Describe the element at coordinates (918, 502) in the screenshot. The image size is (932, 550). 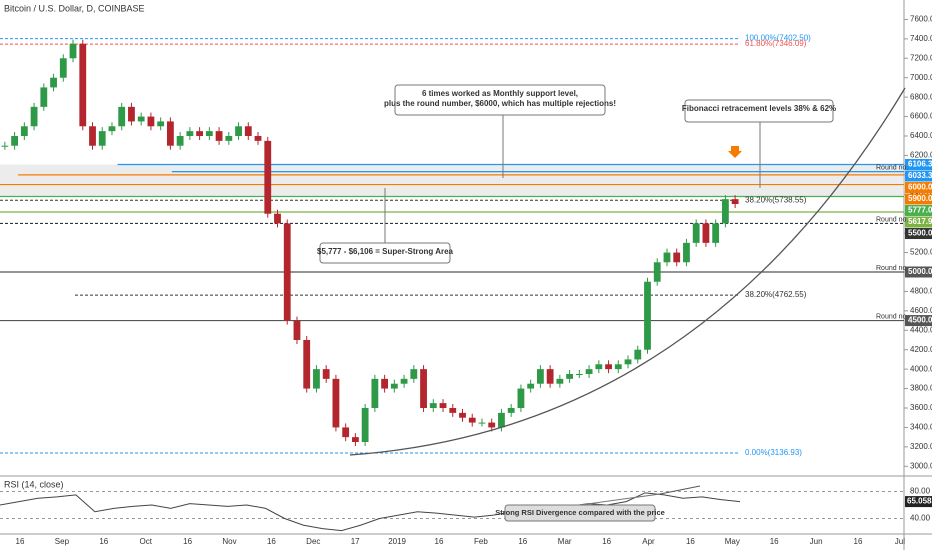
I see `rsi-value-box` at that location.